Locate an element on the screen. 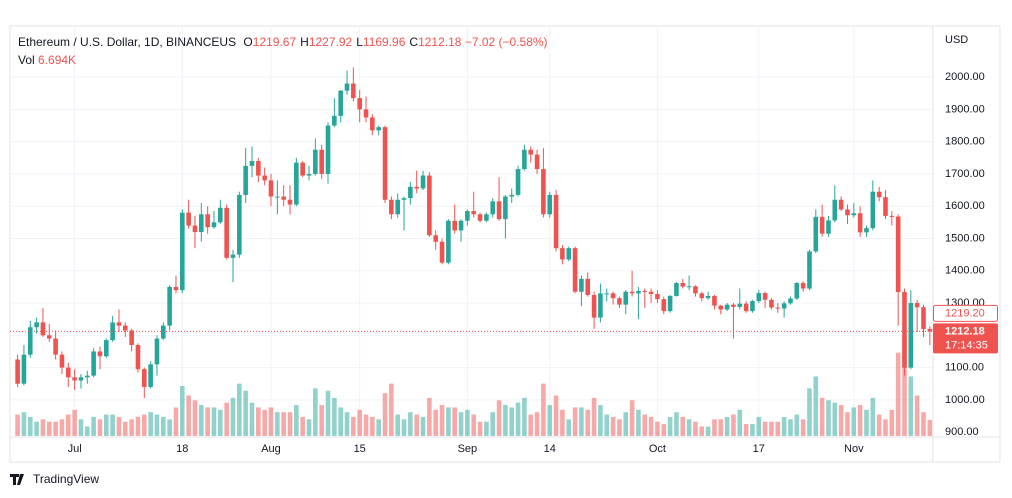 The image size is (1012, 498). volume-title: Vol is located at coordinates (26, 60).